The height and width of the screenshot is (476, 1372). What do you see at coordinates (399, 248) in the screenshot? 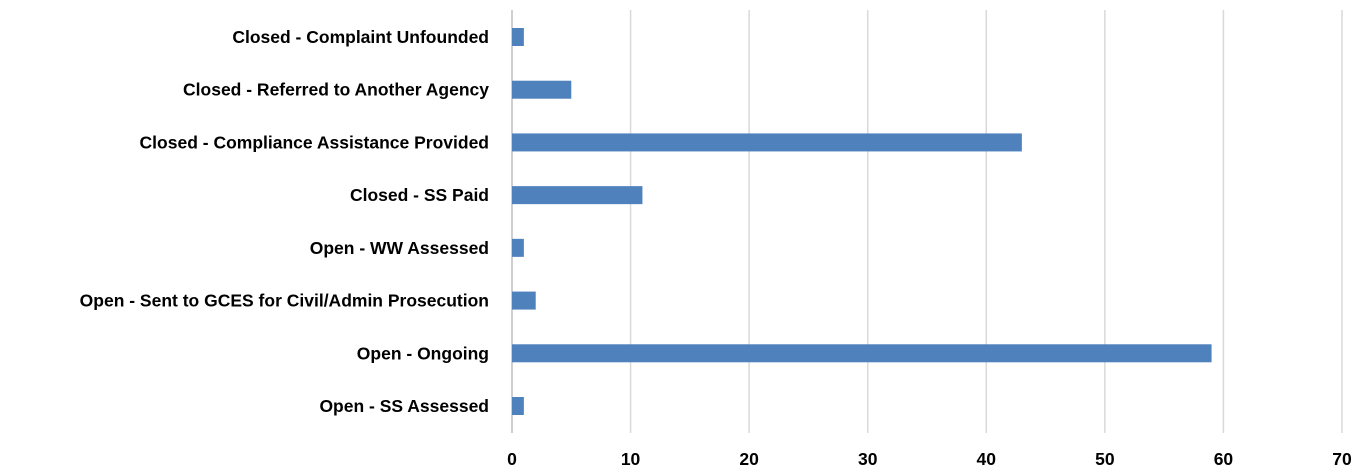
I see `category-label-5: Open - WW Assessed` at bounding box center [399, 248].